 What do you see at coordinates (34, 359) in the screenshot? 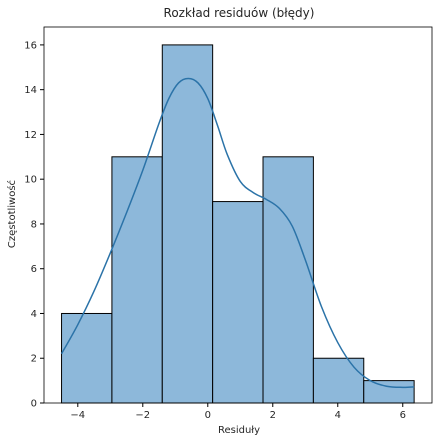
I see `y-tick-label: 2` at bounding box center [34, 359].